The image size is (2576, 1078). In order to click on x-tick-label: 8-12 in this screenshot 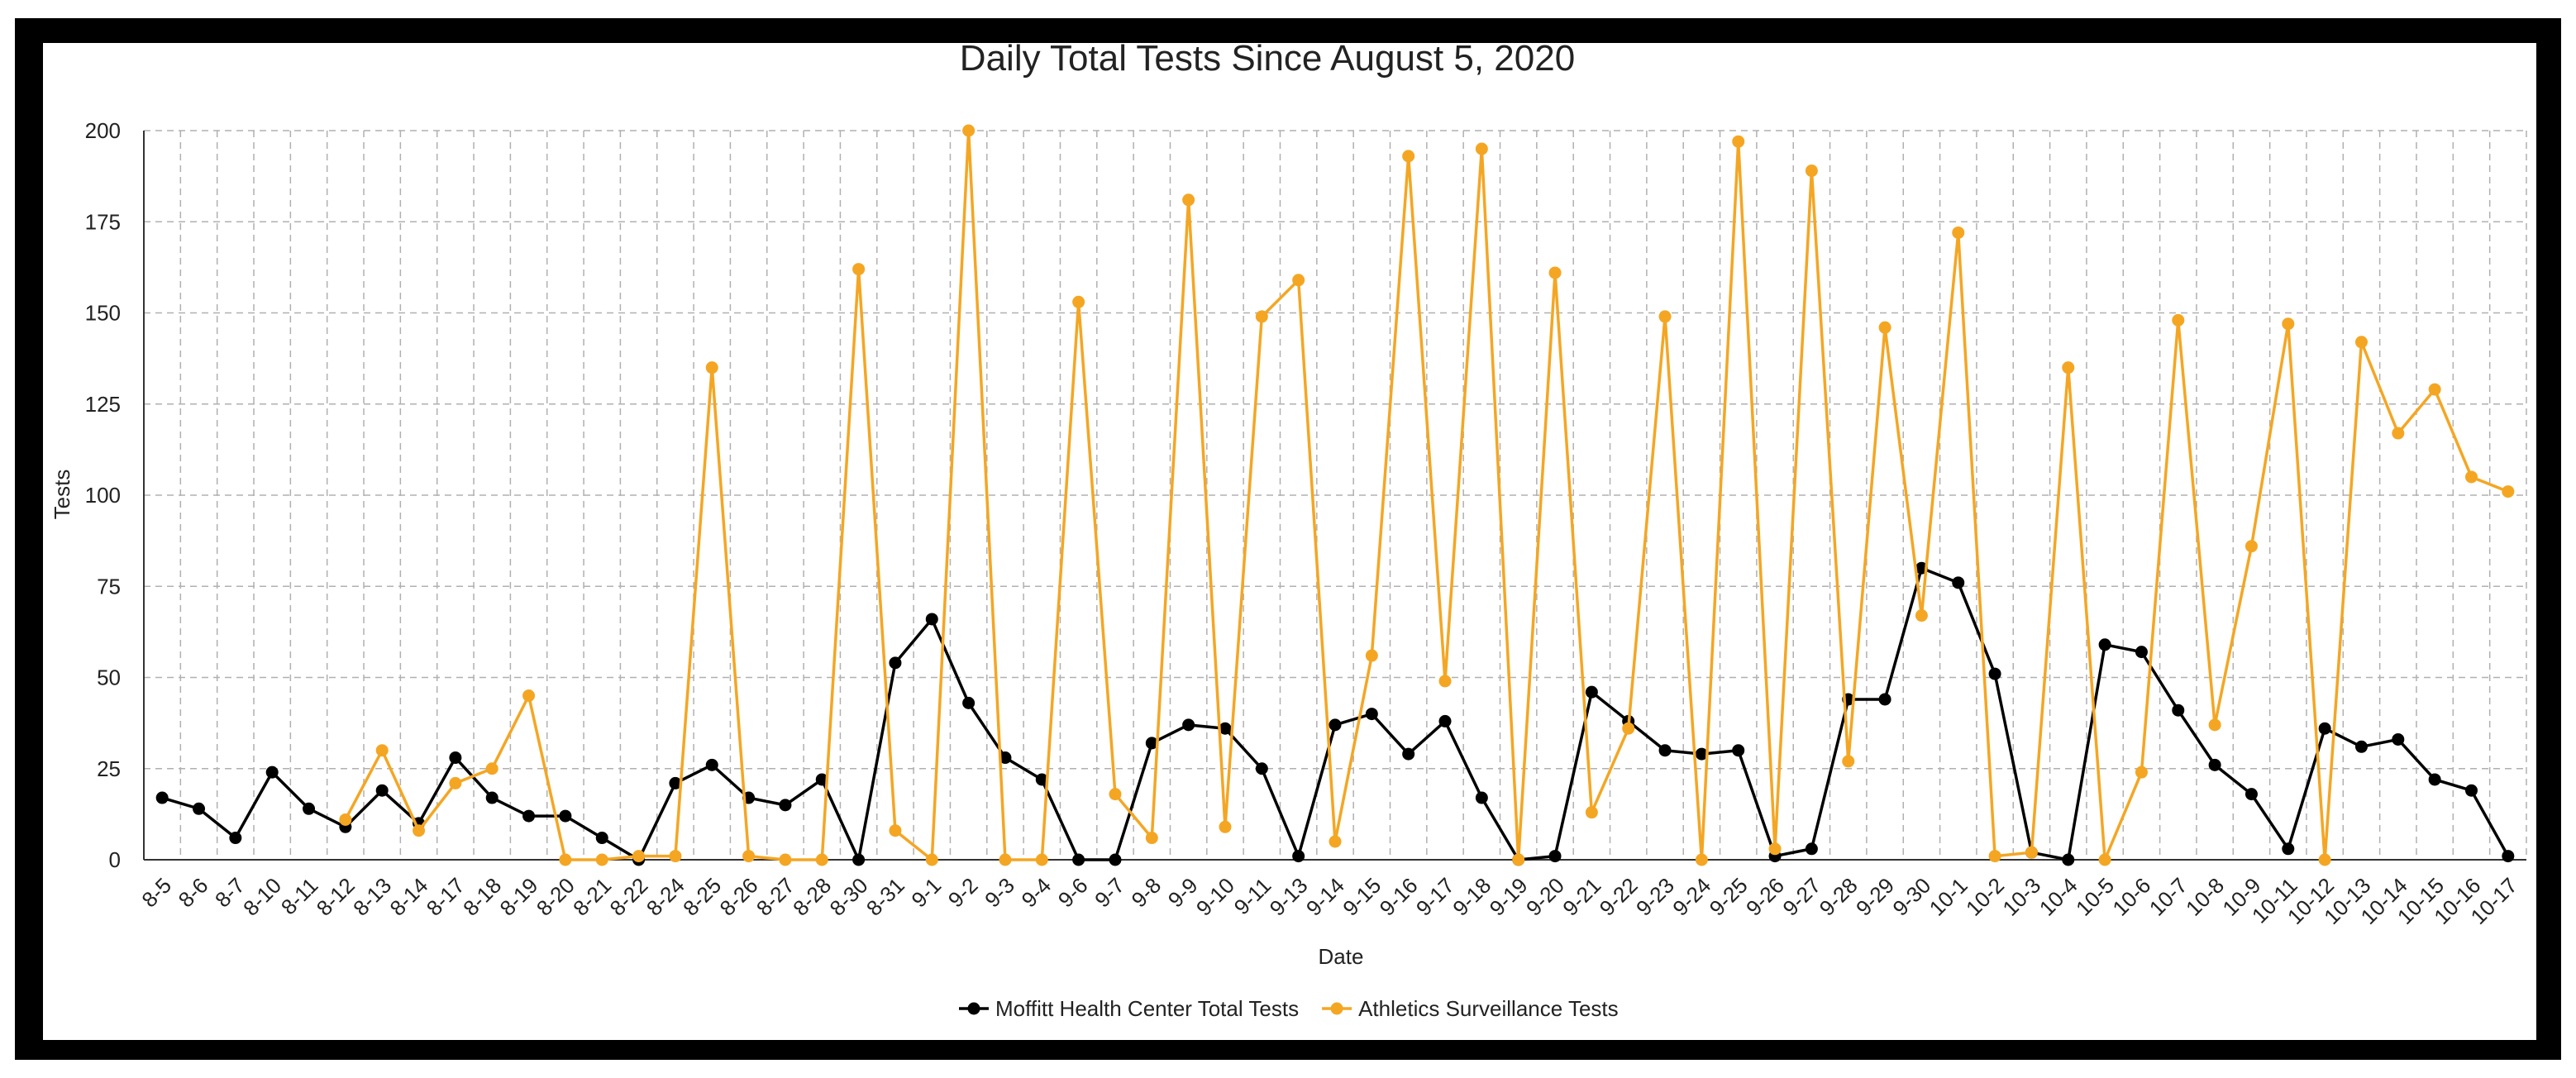, I will do `click(336, 897)`.